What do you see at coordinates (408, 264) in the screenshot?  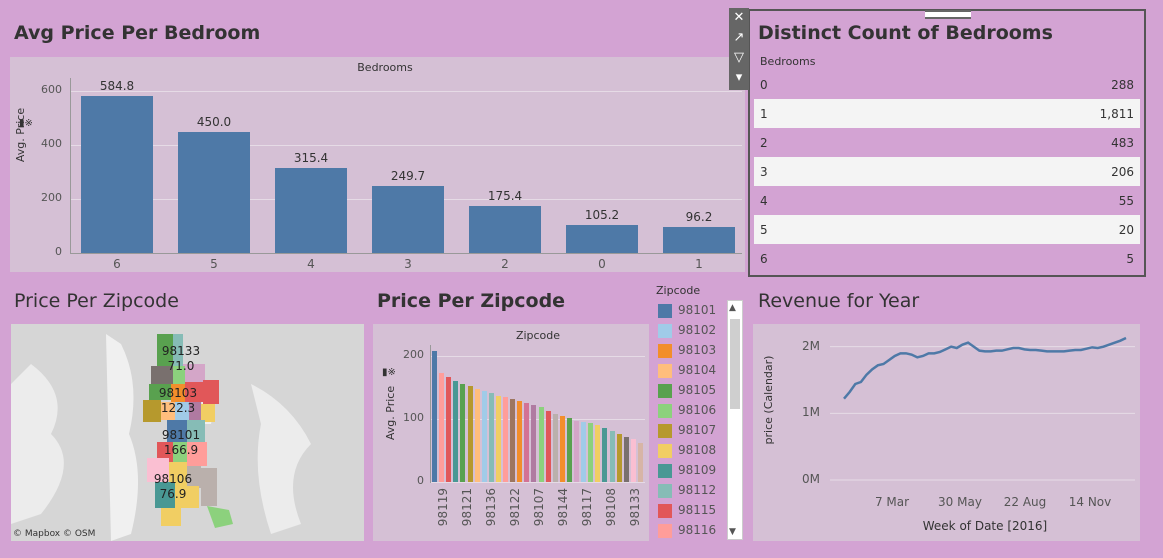 I see `x-category-label: 3` at bounding box center [408, 264].